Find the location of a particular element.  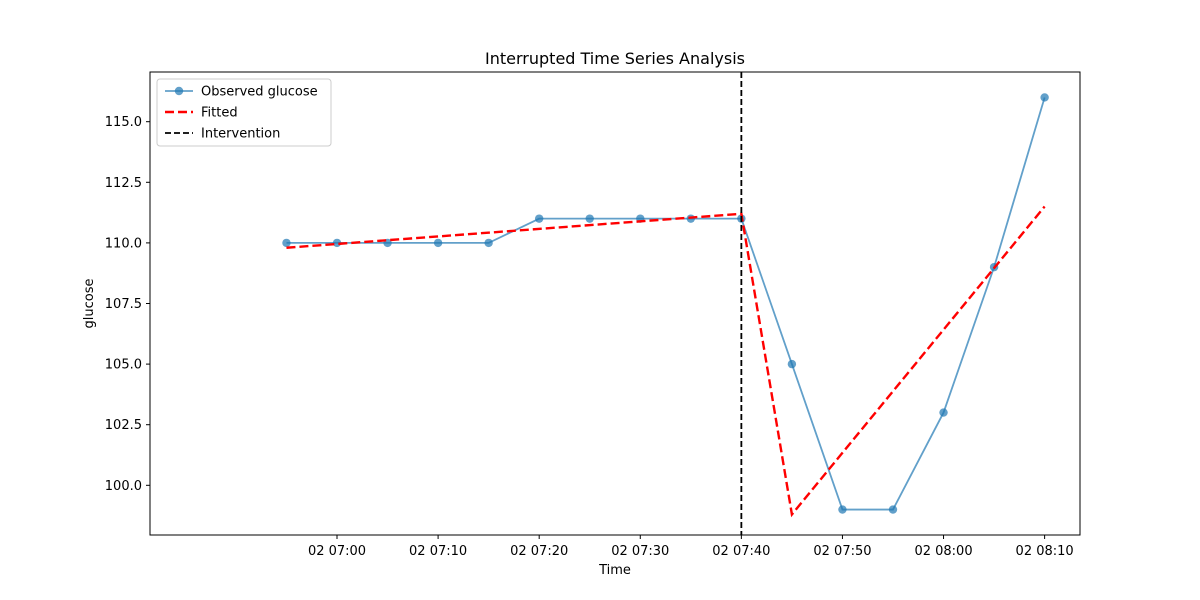

legend-label: Intervention is located at coordinates (240, 134).